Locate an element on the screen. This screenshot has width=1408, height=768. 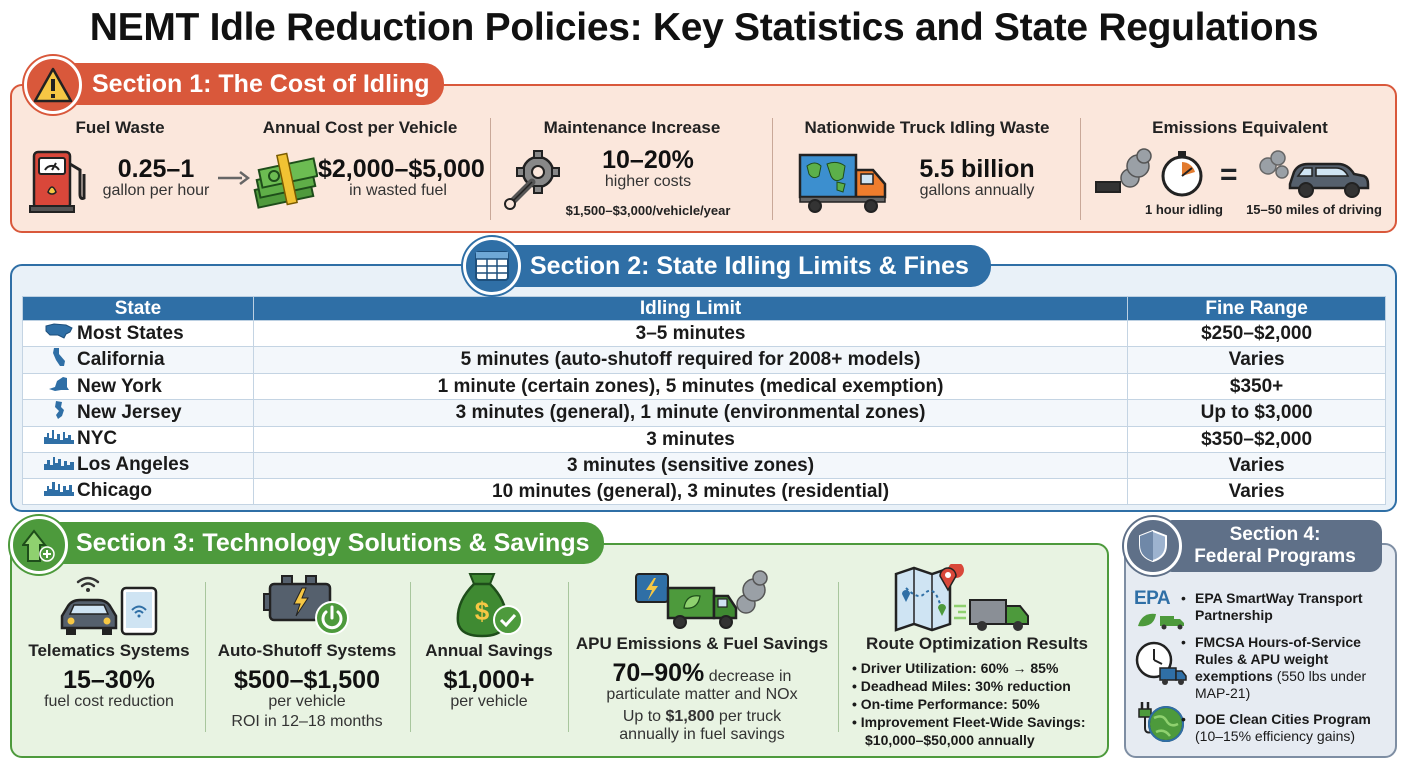
city-name: Los Angeles is located at coordinates (133, 465).